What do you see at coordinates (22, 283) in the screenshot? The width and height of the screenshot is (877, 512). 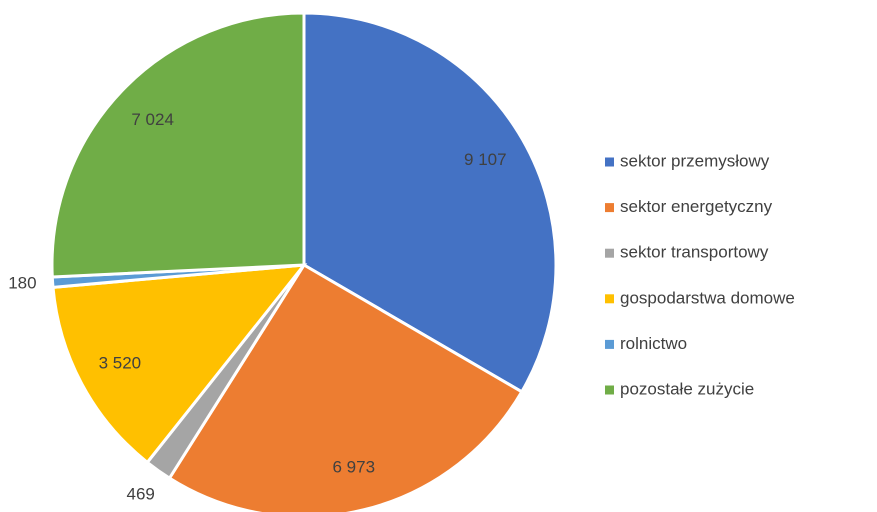 I see `data-label: 180` at bounding box center [22, 283].